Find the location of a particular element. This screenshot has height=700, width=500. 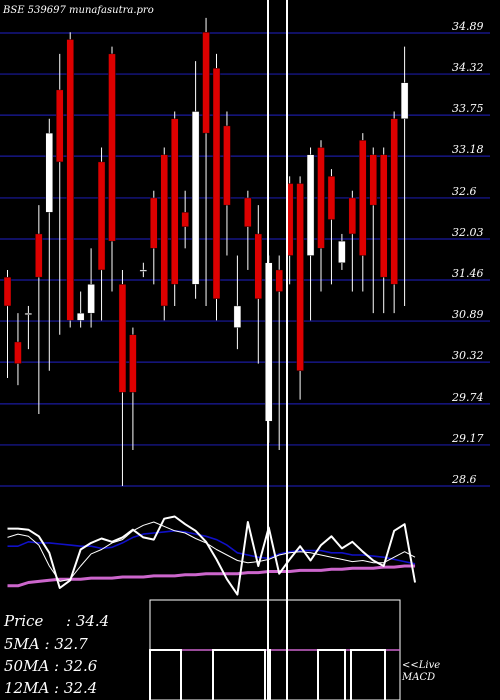

y-tick-label: 30.89 is located at coordinates (468, 314).